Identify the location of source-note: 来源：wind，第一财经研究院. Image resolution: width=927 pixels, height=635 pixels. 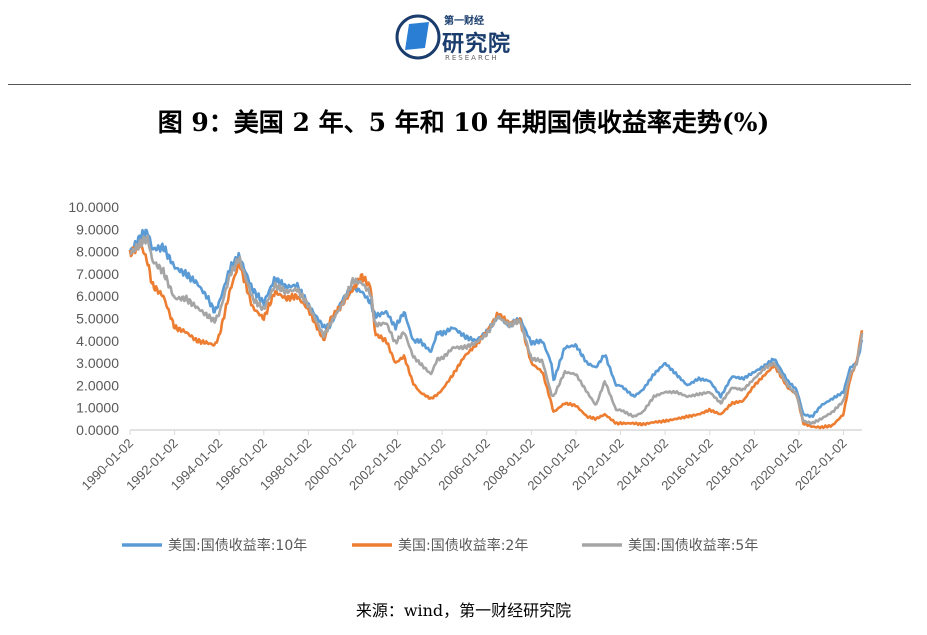
(463, 610).